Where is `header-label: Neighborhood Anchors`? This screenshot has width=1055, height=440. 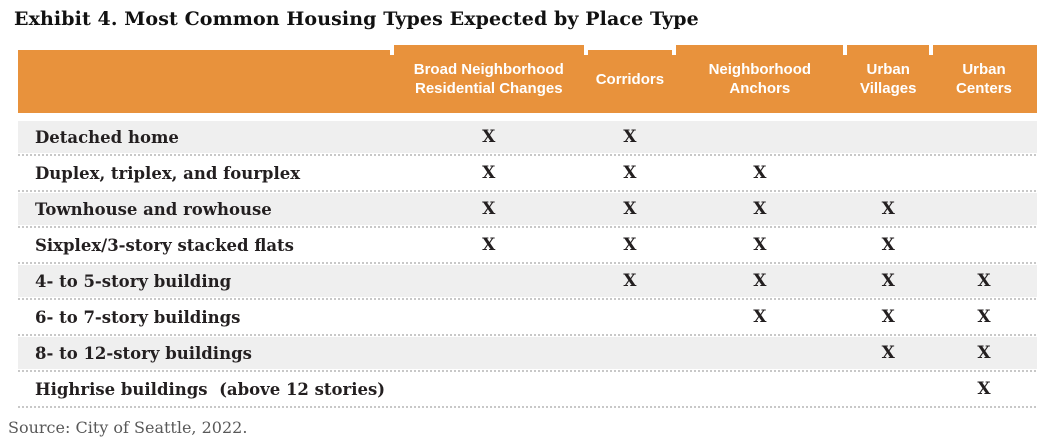
header-label: Neighborhood Anchors is located at coordinates (760, 79).